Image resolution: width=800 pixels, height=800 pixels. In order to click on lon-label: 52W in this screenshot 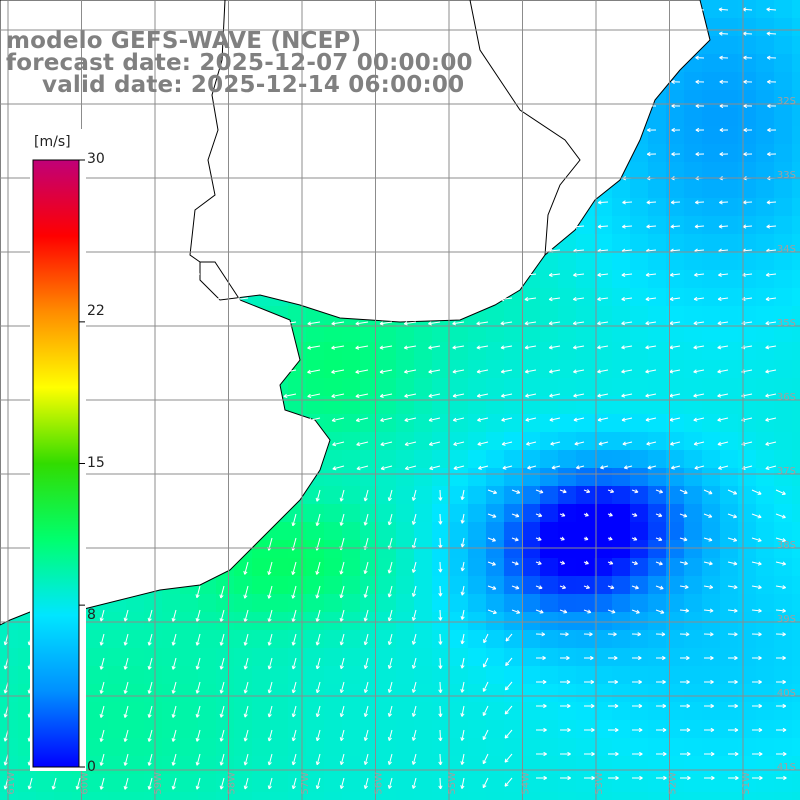, I will do `click(673, 783)`.